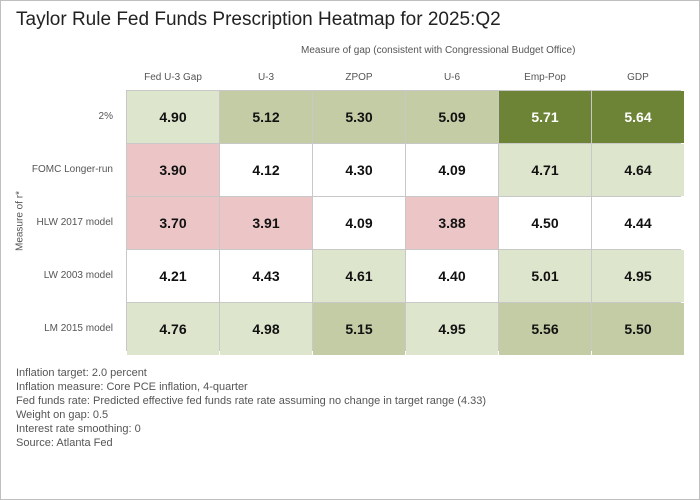 The height and width of the screenshot is (500, 700). What do you see at coordinates (78, 328) in the screenshot?
I see `row-label-lm-2015-model: LM 2015 model` at bounding box center [78, 328].